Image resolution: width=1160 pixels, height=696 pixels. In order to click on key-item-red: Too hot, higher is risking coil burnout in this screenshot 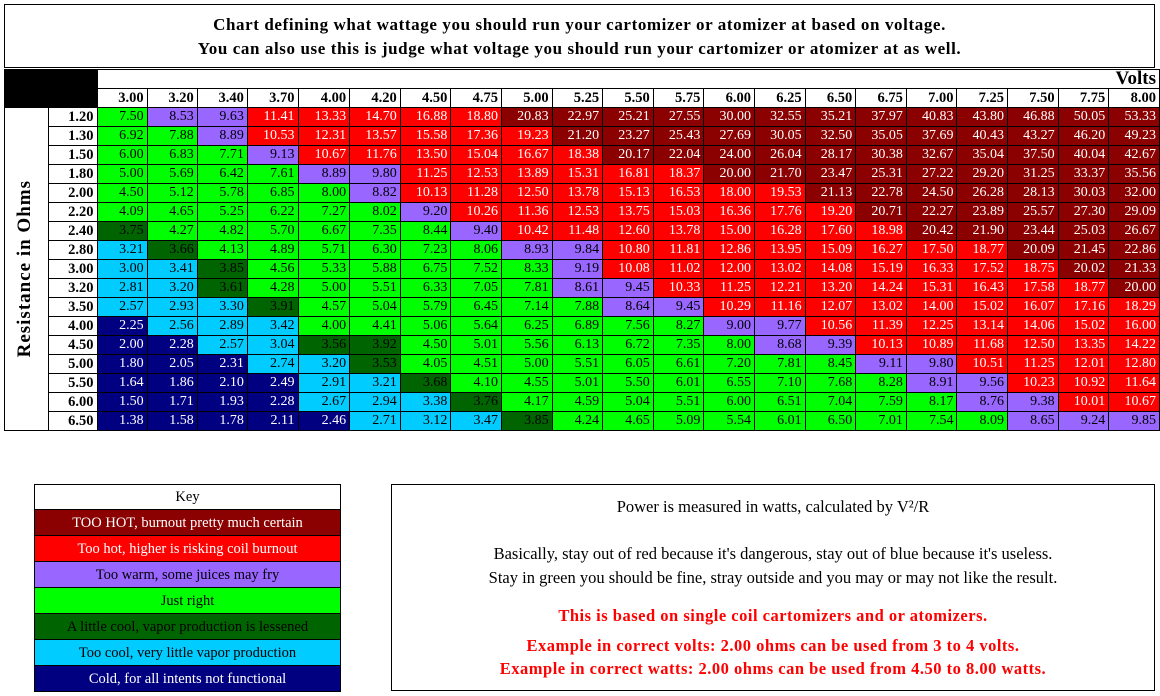, I will do `click(187, 548)`.